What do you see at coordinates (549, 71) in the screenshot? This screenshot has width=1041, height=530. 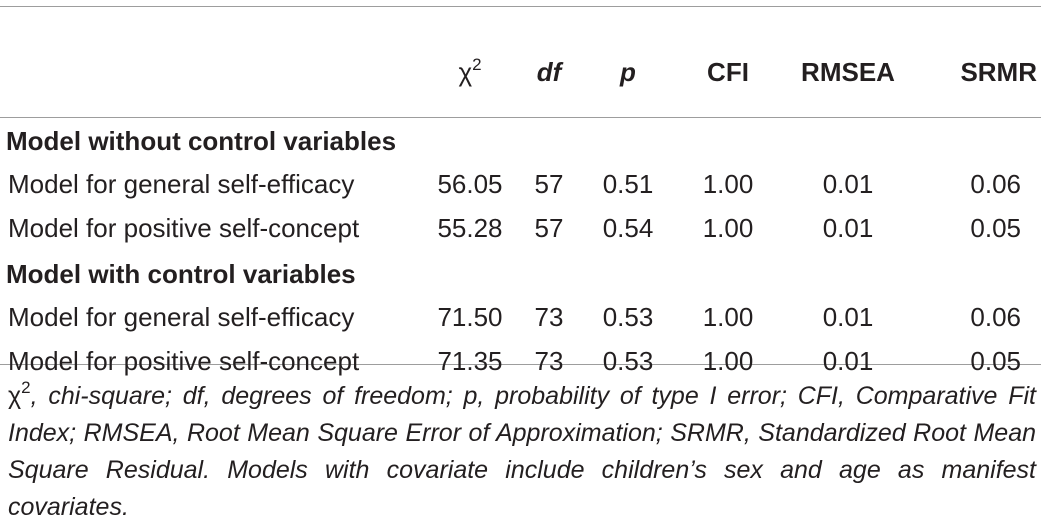 I see `header-df: df` at bounding box center [549, 71].